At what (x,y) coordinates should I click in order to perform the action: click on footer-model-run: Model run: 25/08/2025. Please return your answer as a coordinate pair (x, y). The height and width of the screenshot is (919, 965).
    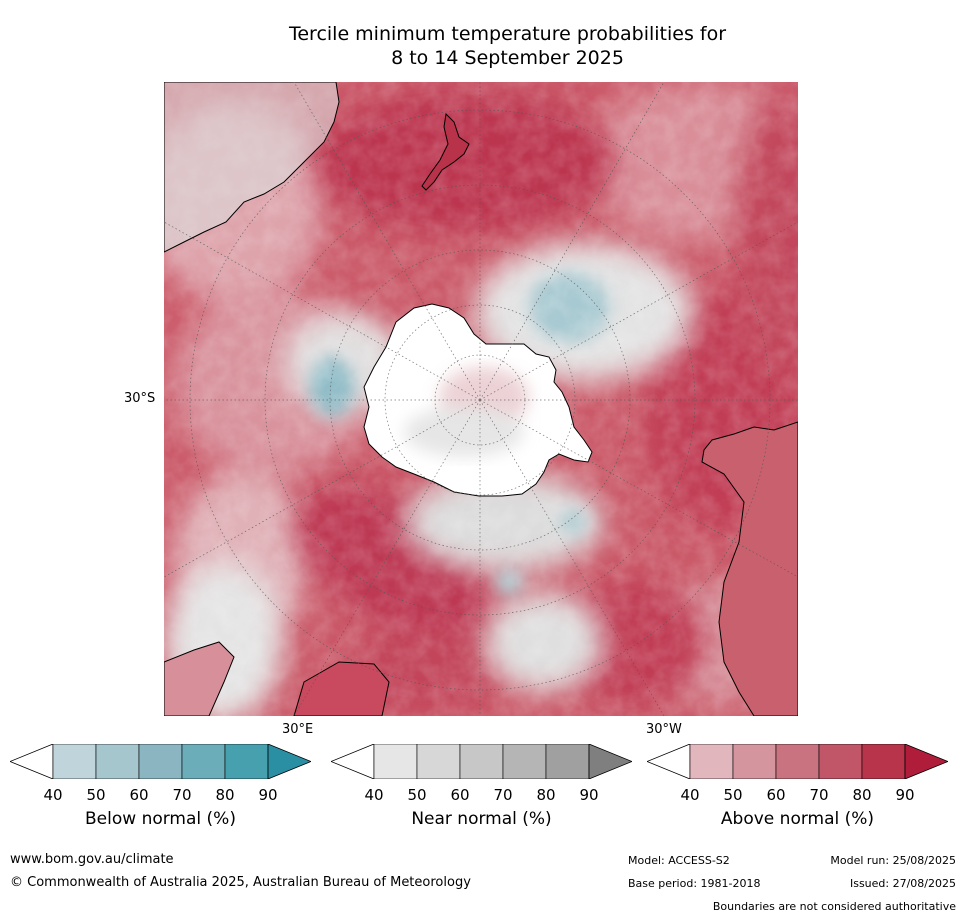
    Looking at the image, I should click on (893, 860).